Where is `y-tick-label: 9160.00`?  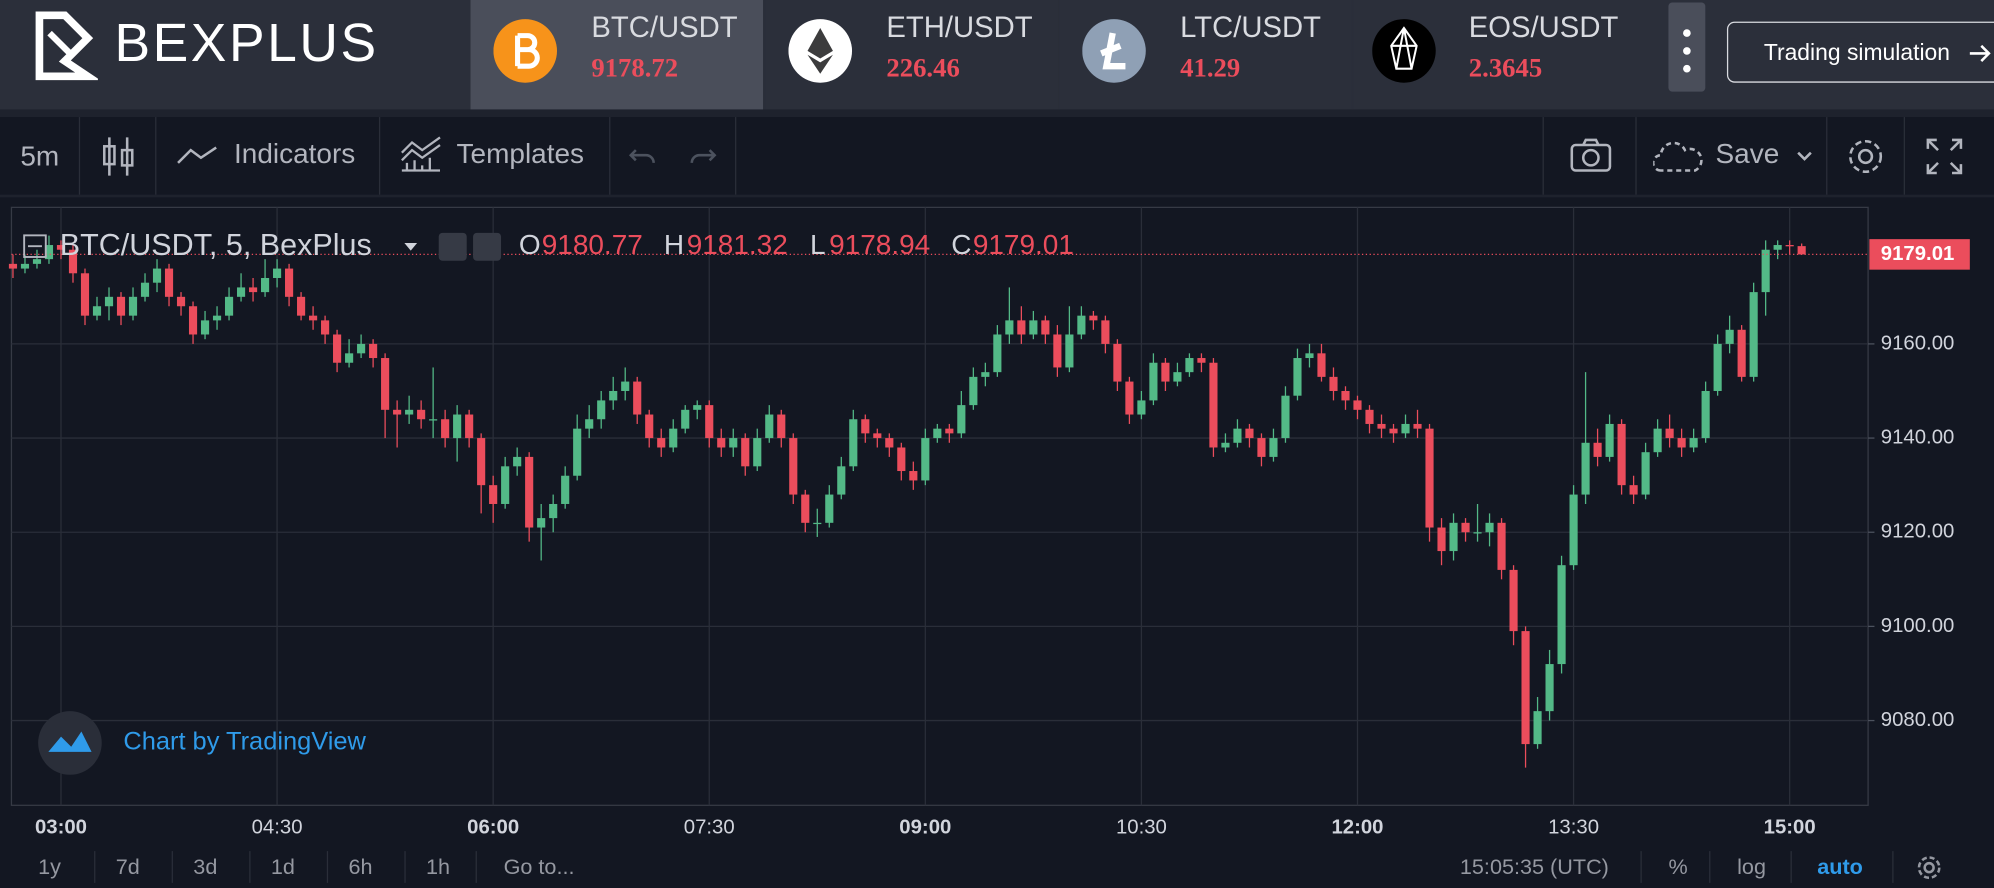 y-tick-label: 9160.00 is located at coordinates (1918, 343).